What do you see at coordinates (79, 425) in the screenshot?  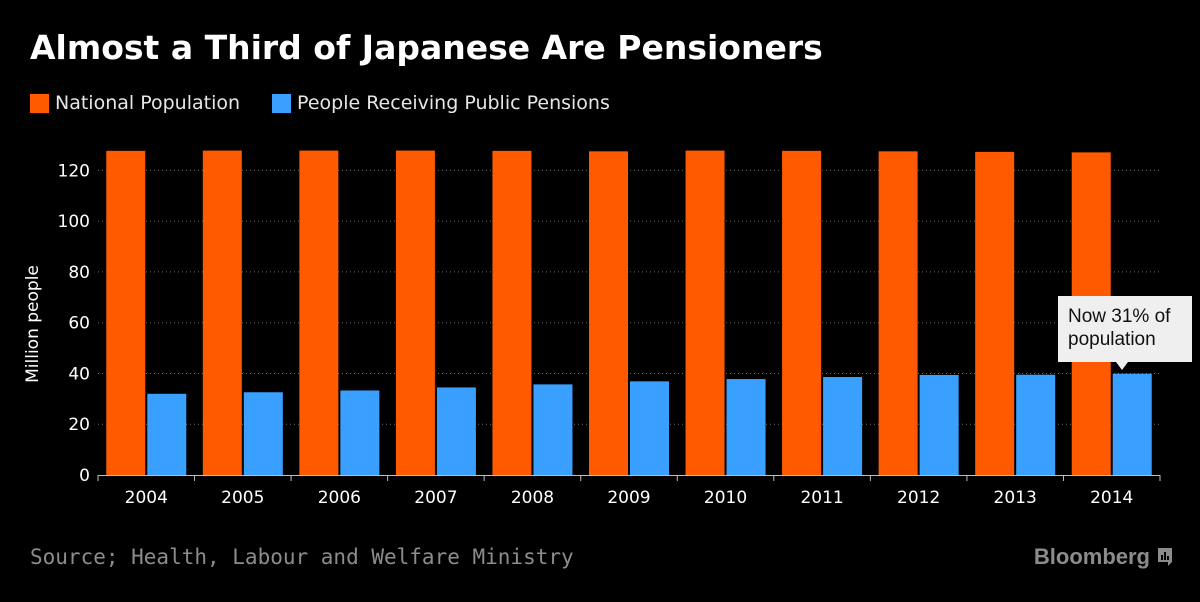 I see `y-tick-label: 20` at bounding box center [79, 425].